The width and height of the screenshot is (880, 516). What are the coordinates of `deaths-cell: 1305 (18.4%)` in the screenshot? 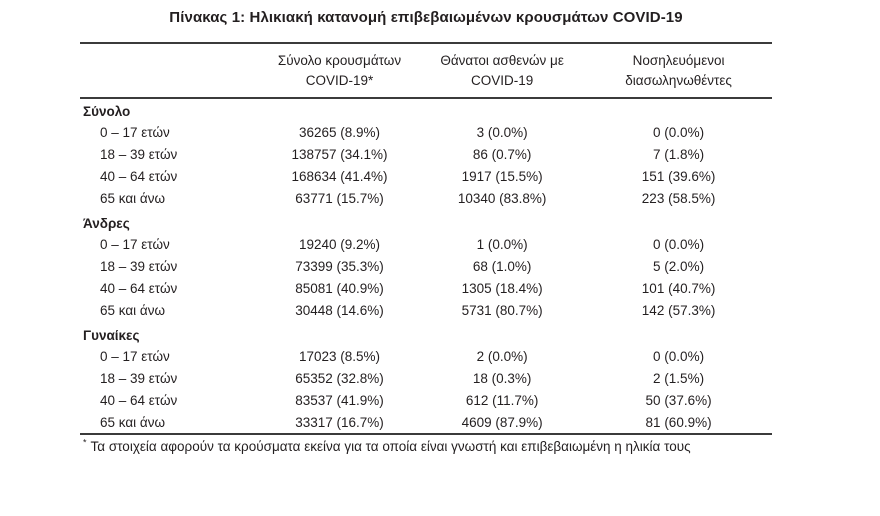 It's located at (502, 289).